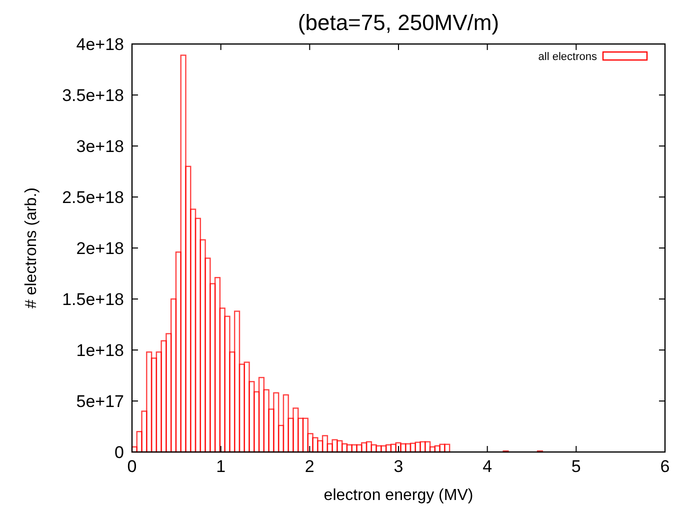  What do you see at coordinates (119, 452) in the screenshot?
I see `y-tick-label: 0` at bounding box center [119, 452].